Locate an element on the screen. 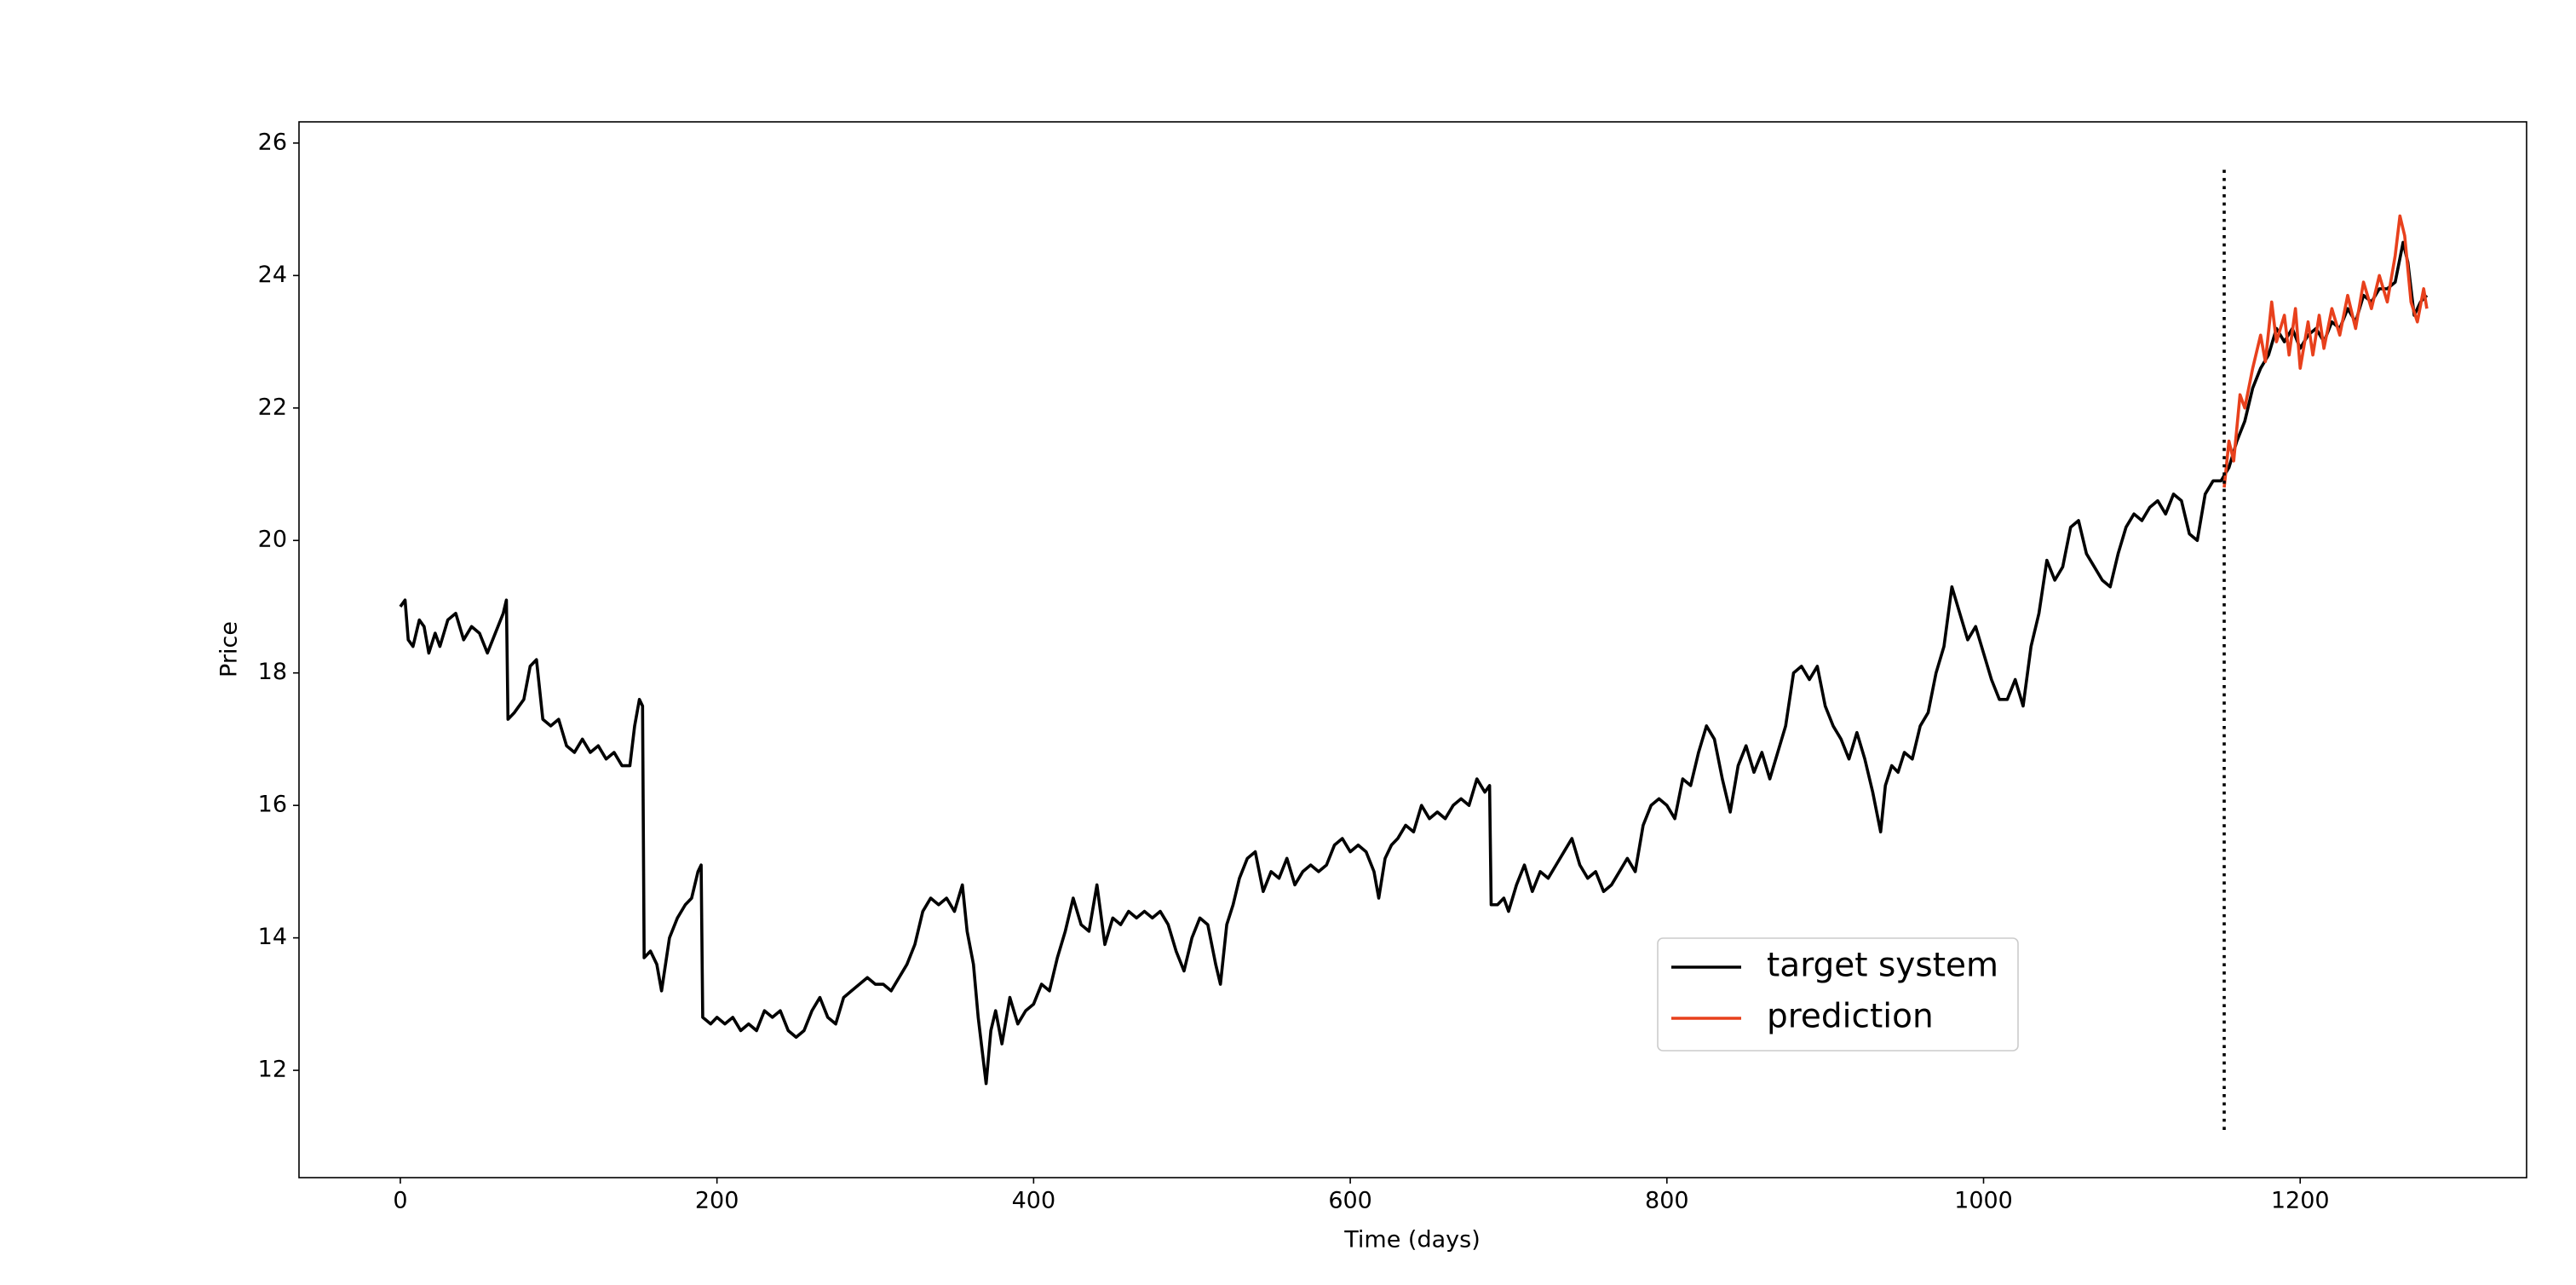 This screenshot has width=2576, height=1285. x-tick-label: 1000 is located at coordinates (1983, 1201).